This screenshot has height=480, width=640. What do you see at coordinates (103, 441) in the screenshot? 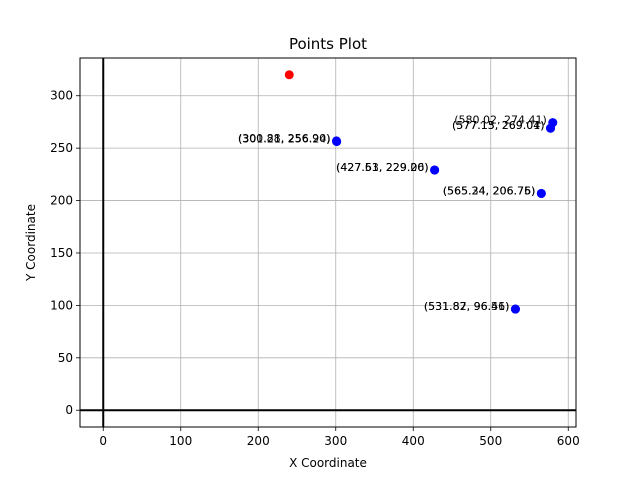
I see `x-tick-label: 0` at bounding box center [103, 441].